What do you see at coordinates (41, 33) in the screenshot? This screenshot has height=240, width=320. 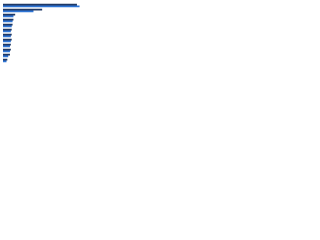 I see `chart` at bounding box center [41, 33].